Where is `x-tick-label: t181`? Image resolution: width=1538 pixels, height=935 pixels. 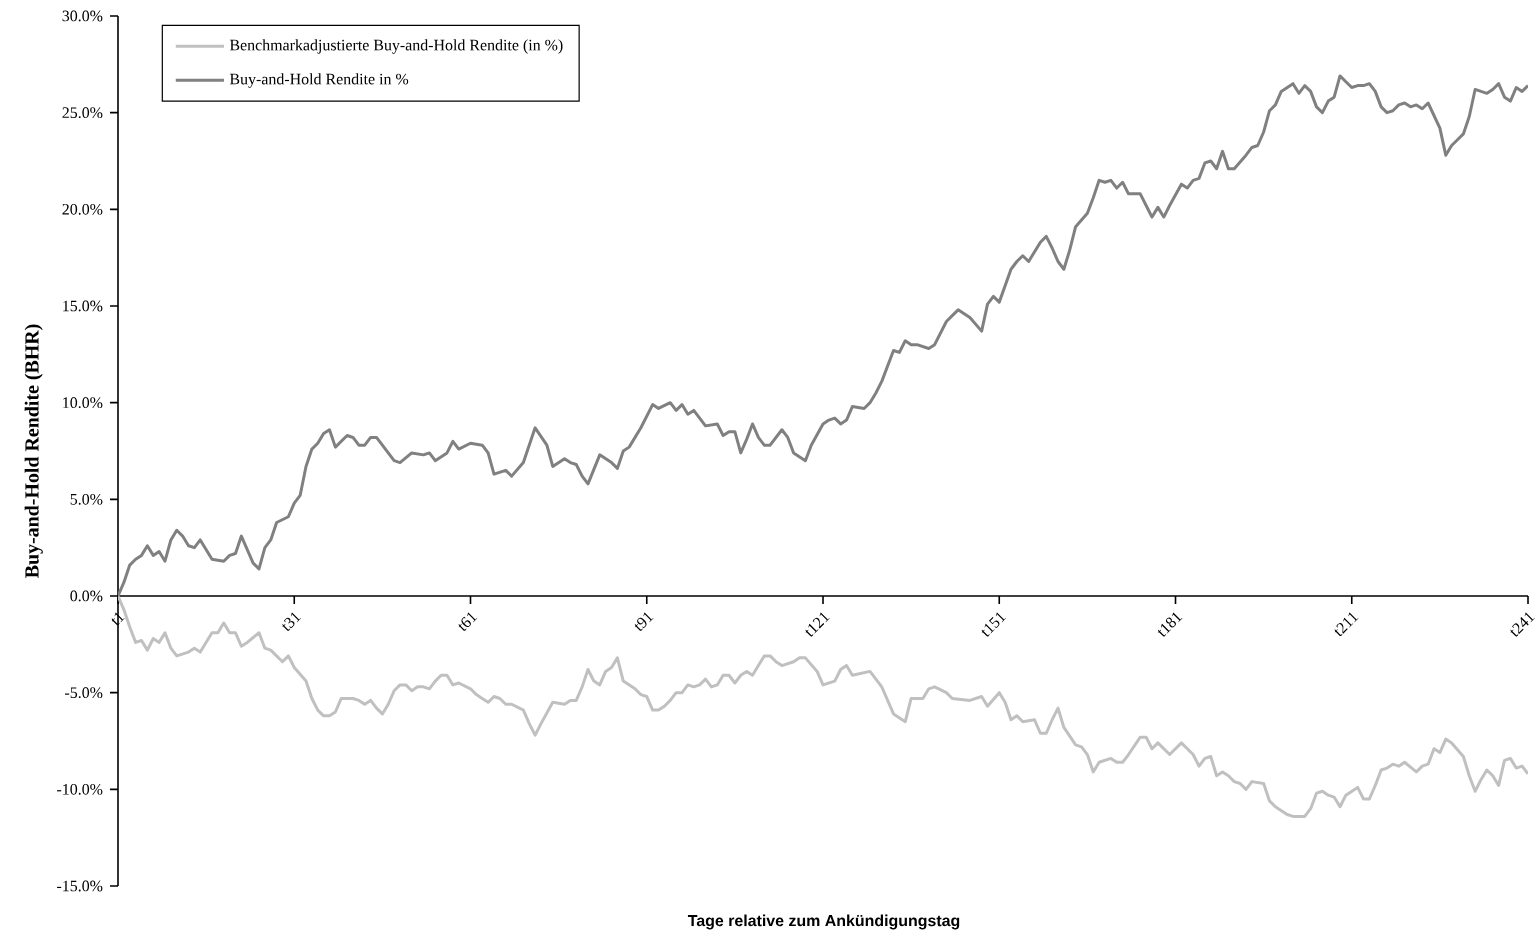
x-tick-label: t181 is located at coordinates (1170, 624).